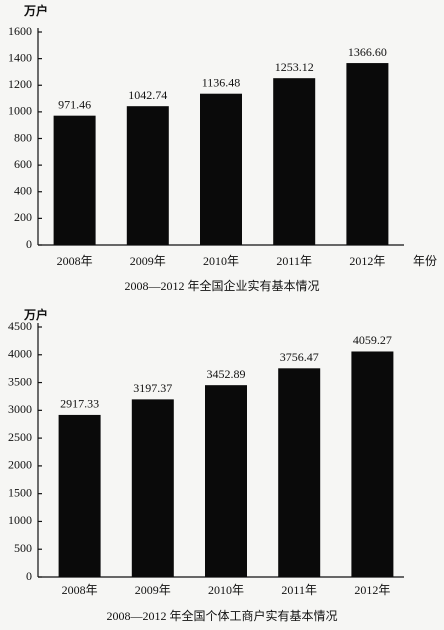 Image resolution: width=444 pixels, height=630 pixels. What do you see at coordinates (23, 217) in the screenshot?
I see `y-tick-label: 200` at bounding box center [23, 217].